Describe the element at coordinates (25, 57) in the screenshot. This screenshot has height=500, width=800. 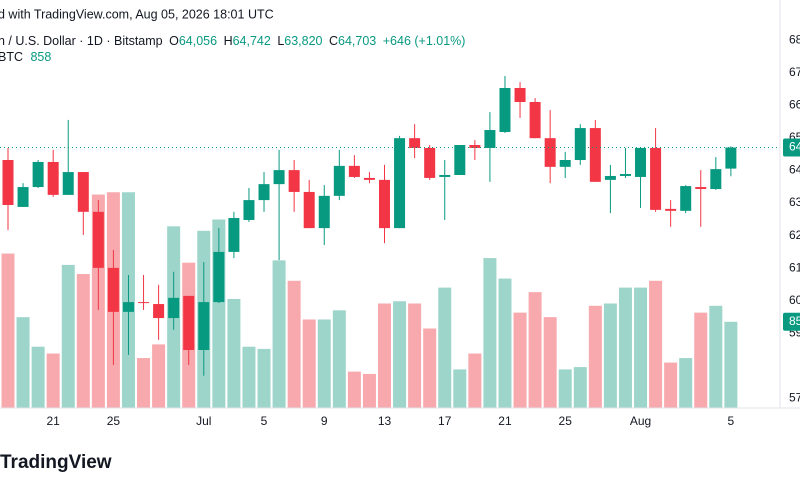
I see `volume-legend: BTC 858` at that location.